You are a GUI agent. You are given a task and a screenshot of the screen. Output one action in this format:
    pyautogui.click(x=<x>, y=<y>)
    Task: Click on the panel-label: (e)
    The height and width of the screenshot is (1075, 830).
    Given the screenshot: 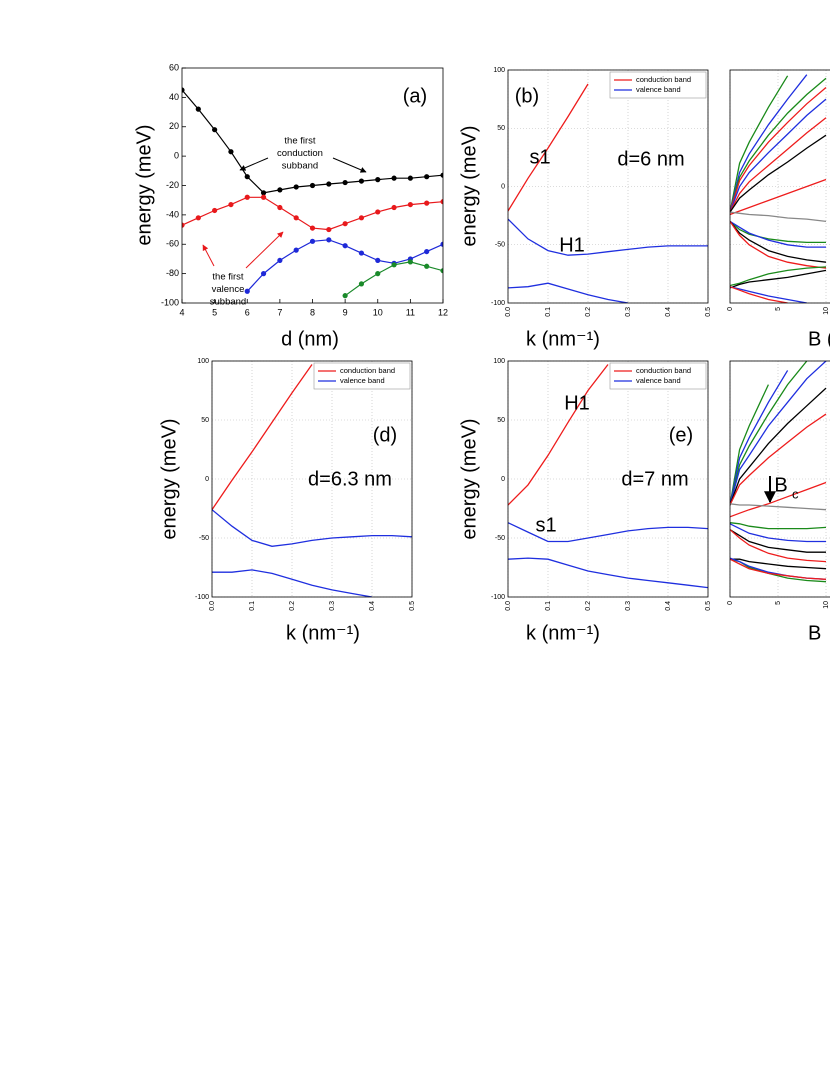 What is the action you would take?
    pyautogui.click(x=681, y=435)
    